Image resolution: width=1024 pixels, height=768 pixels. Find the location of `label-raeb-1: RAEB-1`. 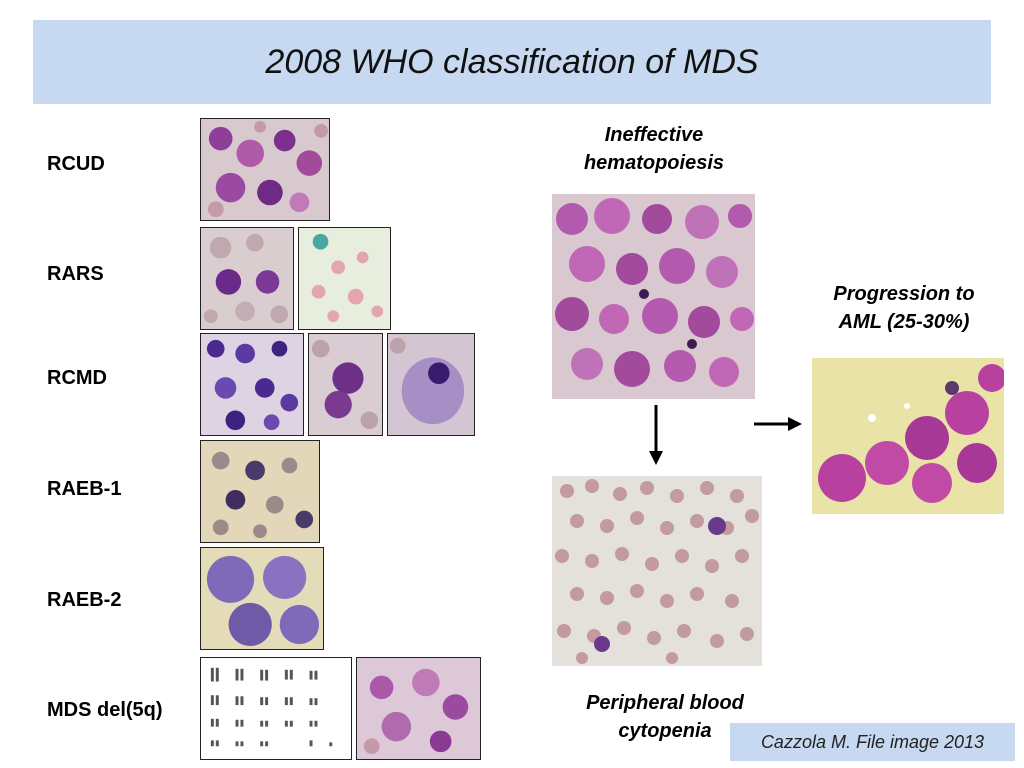

label-raeb-1: RAEB-1 is located at coordinates (84, 489).